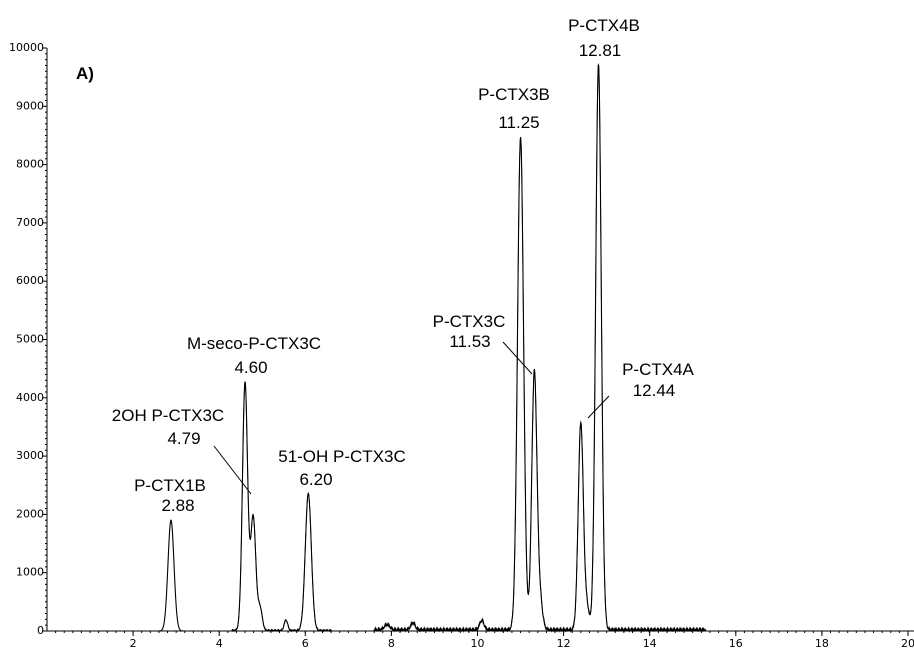  Describe the element at coordinates (30, 222) in the screenshot. I see `y-tick-label: 7000` at that location.